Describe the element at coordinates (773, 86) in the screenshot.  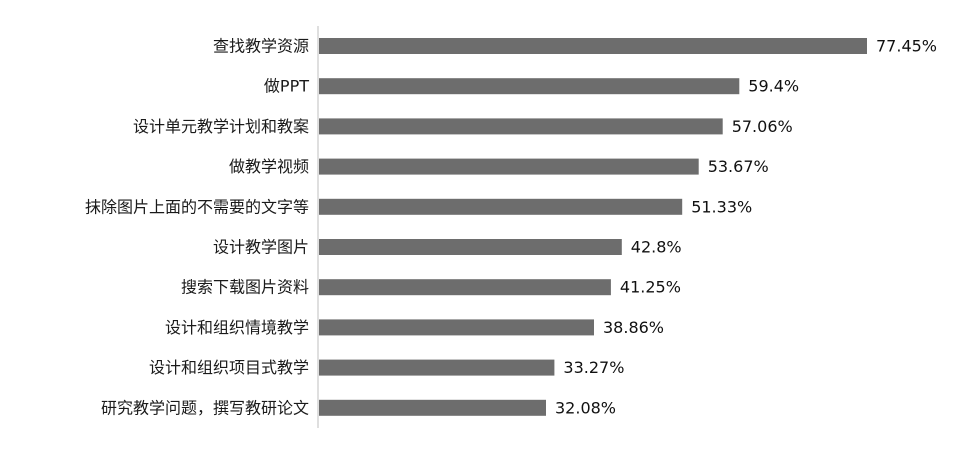
I see `value-label: 59.4%` at that location.